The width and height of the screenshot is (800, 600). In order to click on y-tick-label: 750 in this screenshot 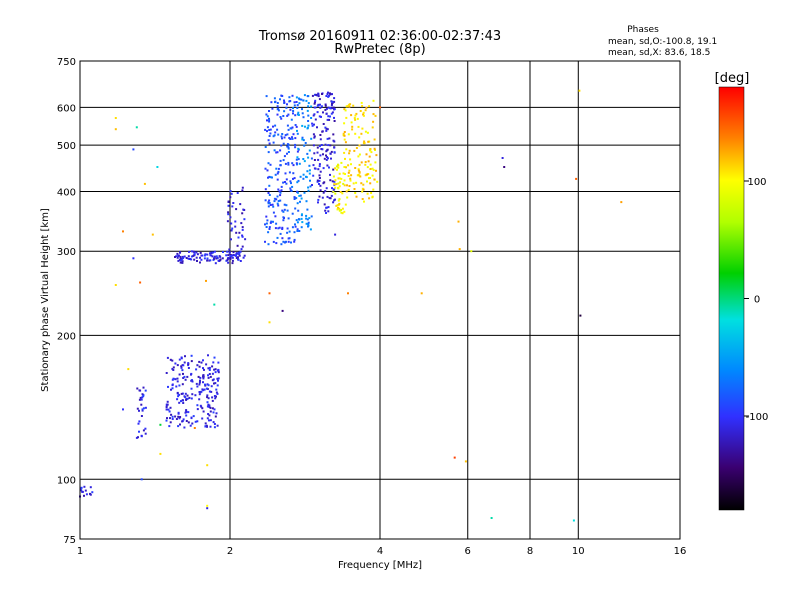, I will do `click(66, 62)`.